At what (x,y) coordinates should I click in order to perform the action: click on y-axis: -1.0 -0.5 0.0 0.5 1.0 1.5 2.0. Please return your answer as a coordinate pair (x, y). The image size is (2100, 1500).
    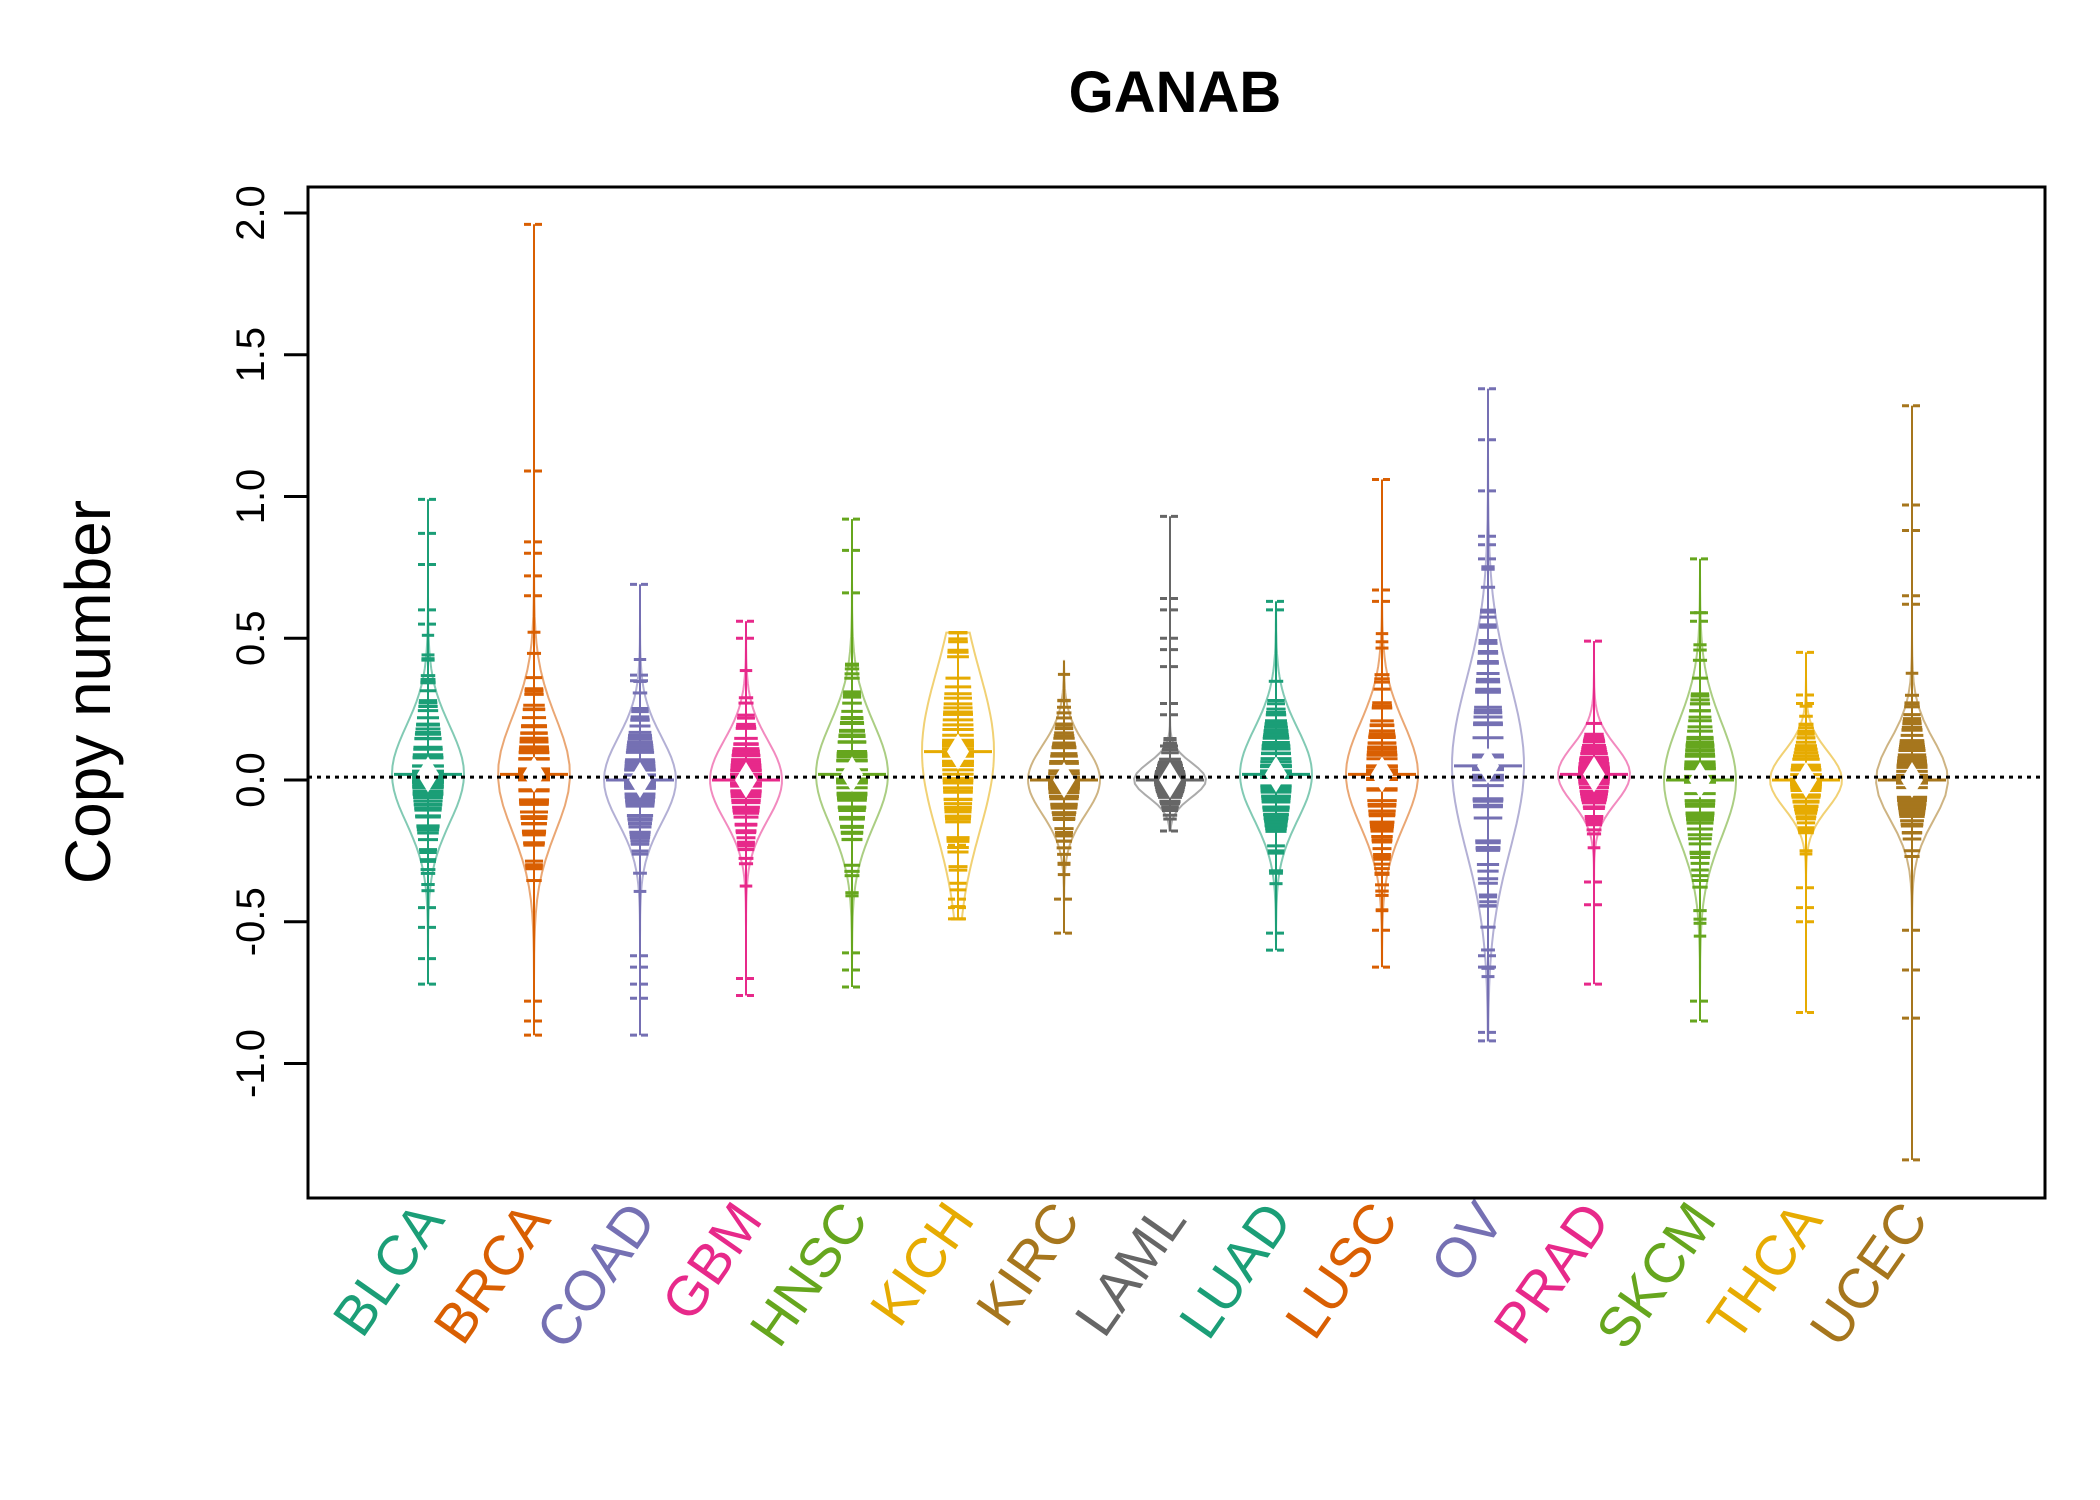
    Looking at the image, I should click on (269, 641).